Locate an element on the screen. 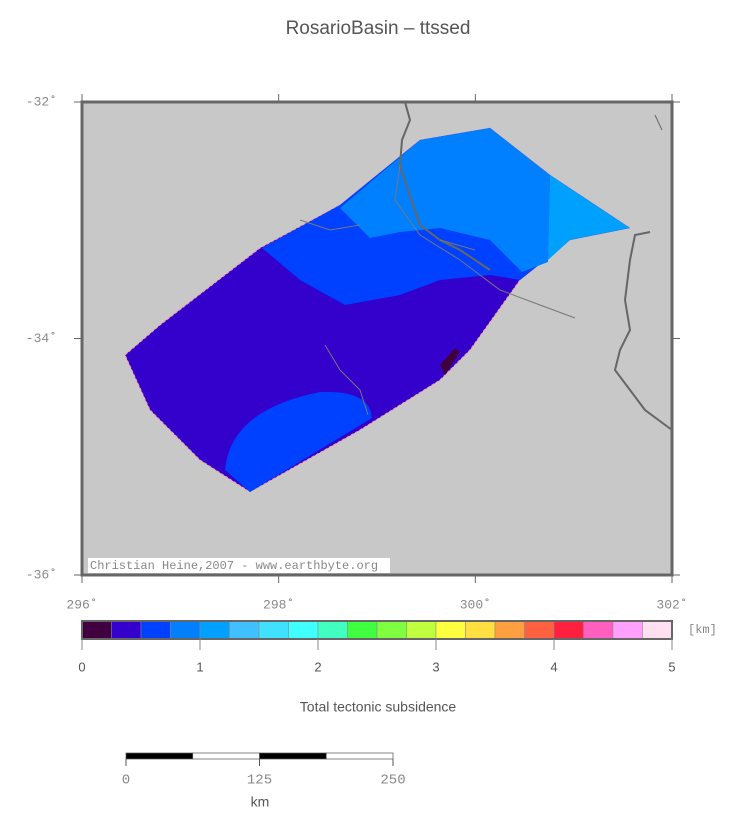  scalebar-unit: km is located at coordinates (260, 802).